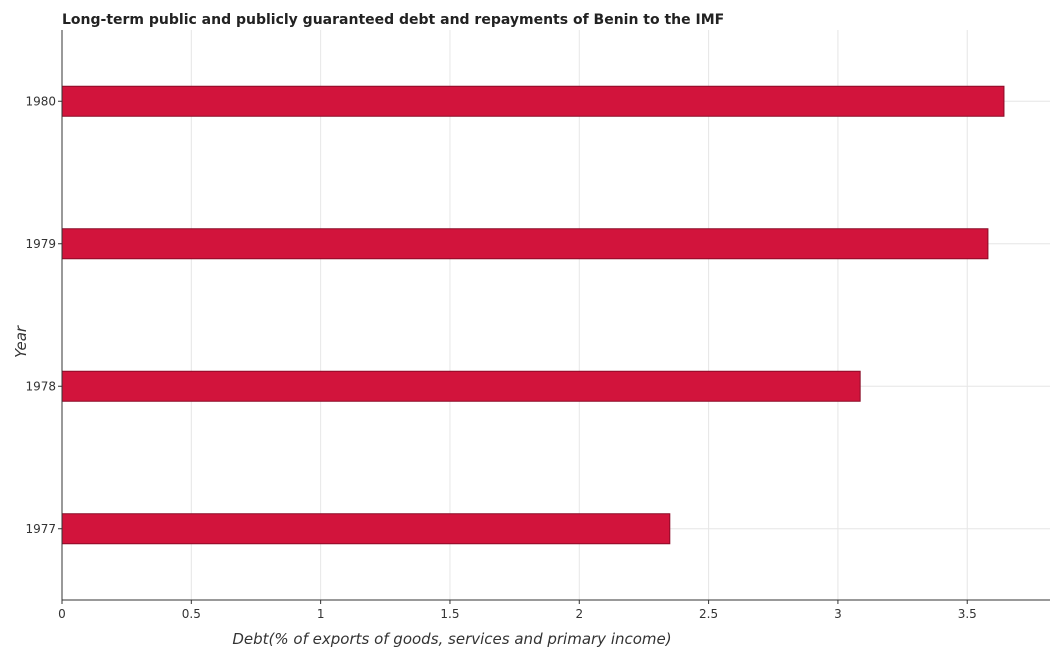 The height and width of the screenshot is (650, 1060). What do you see at coordinates (525, 244) in the screenshot?
I see `bar-1979` at bounding box center [525, 244].